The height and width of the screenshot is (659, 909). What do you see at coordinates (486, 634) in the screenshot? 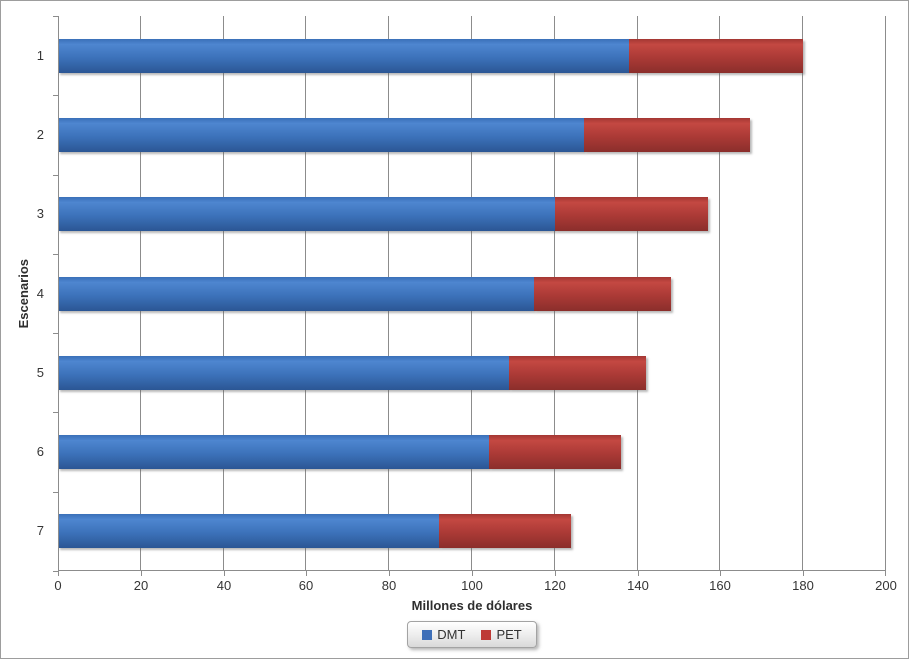
I see `legend-swatch-pet` at bounding box center [486, 634].